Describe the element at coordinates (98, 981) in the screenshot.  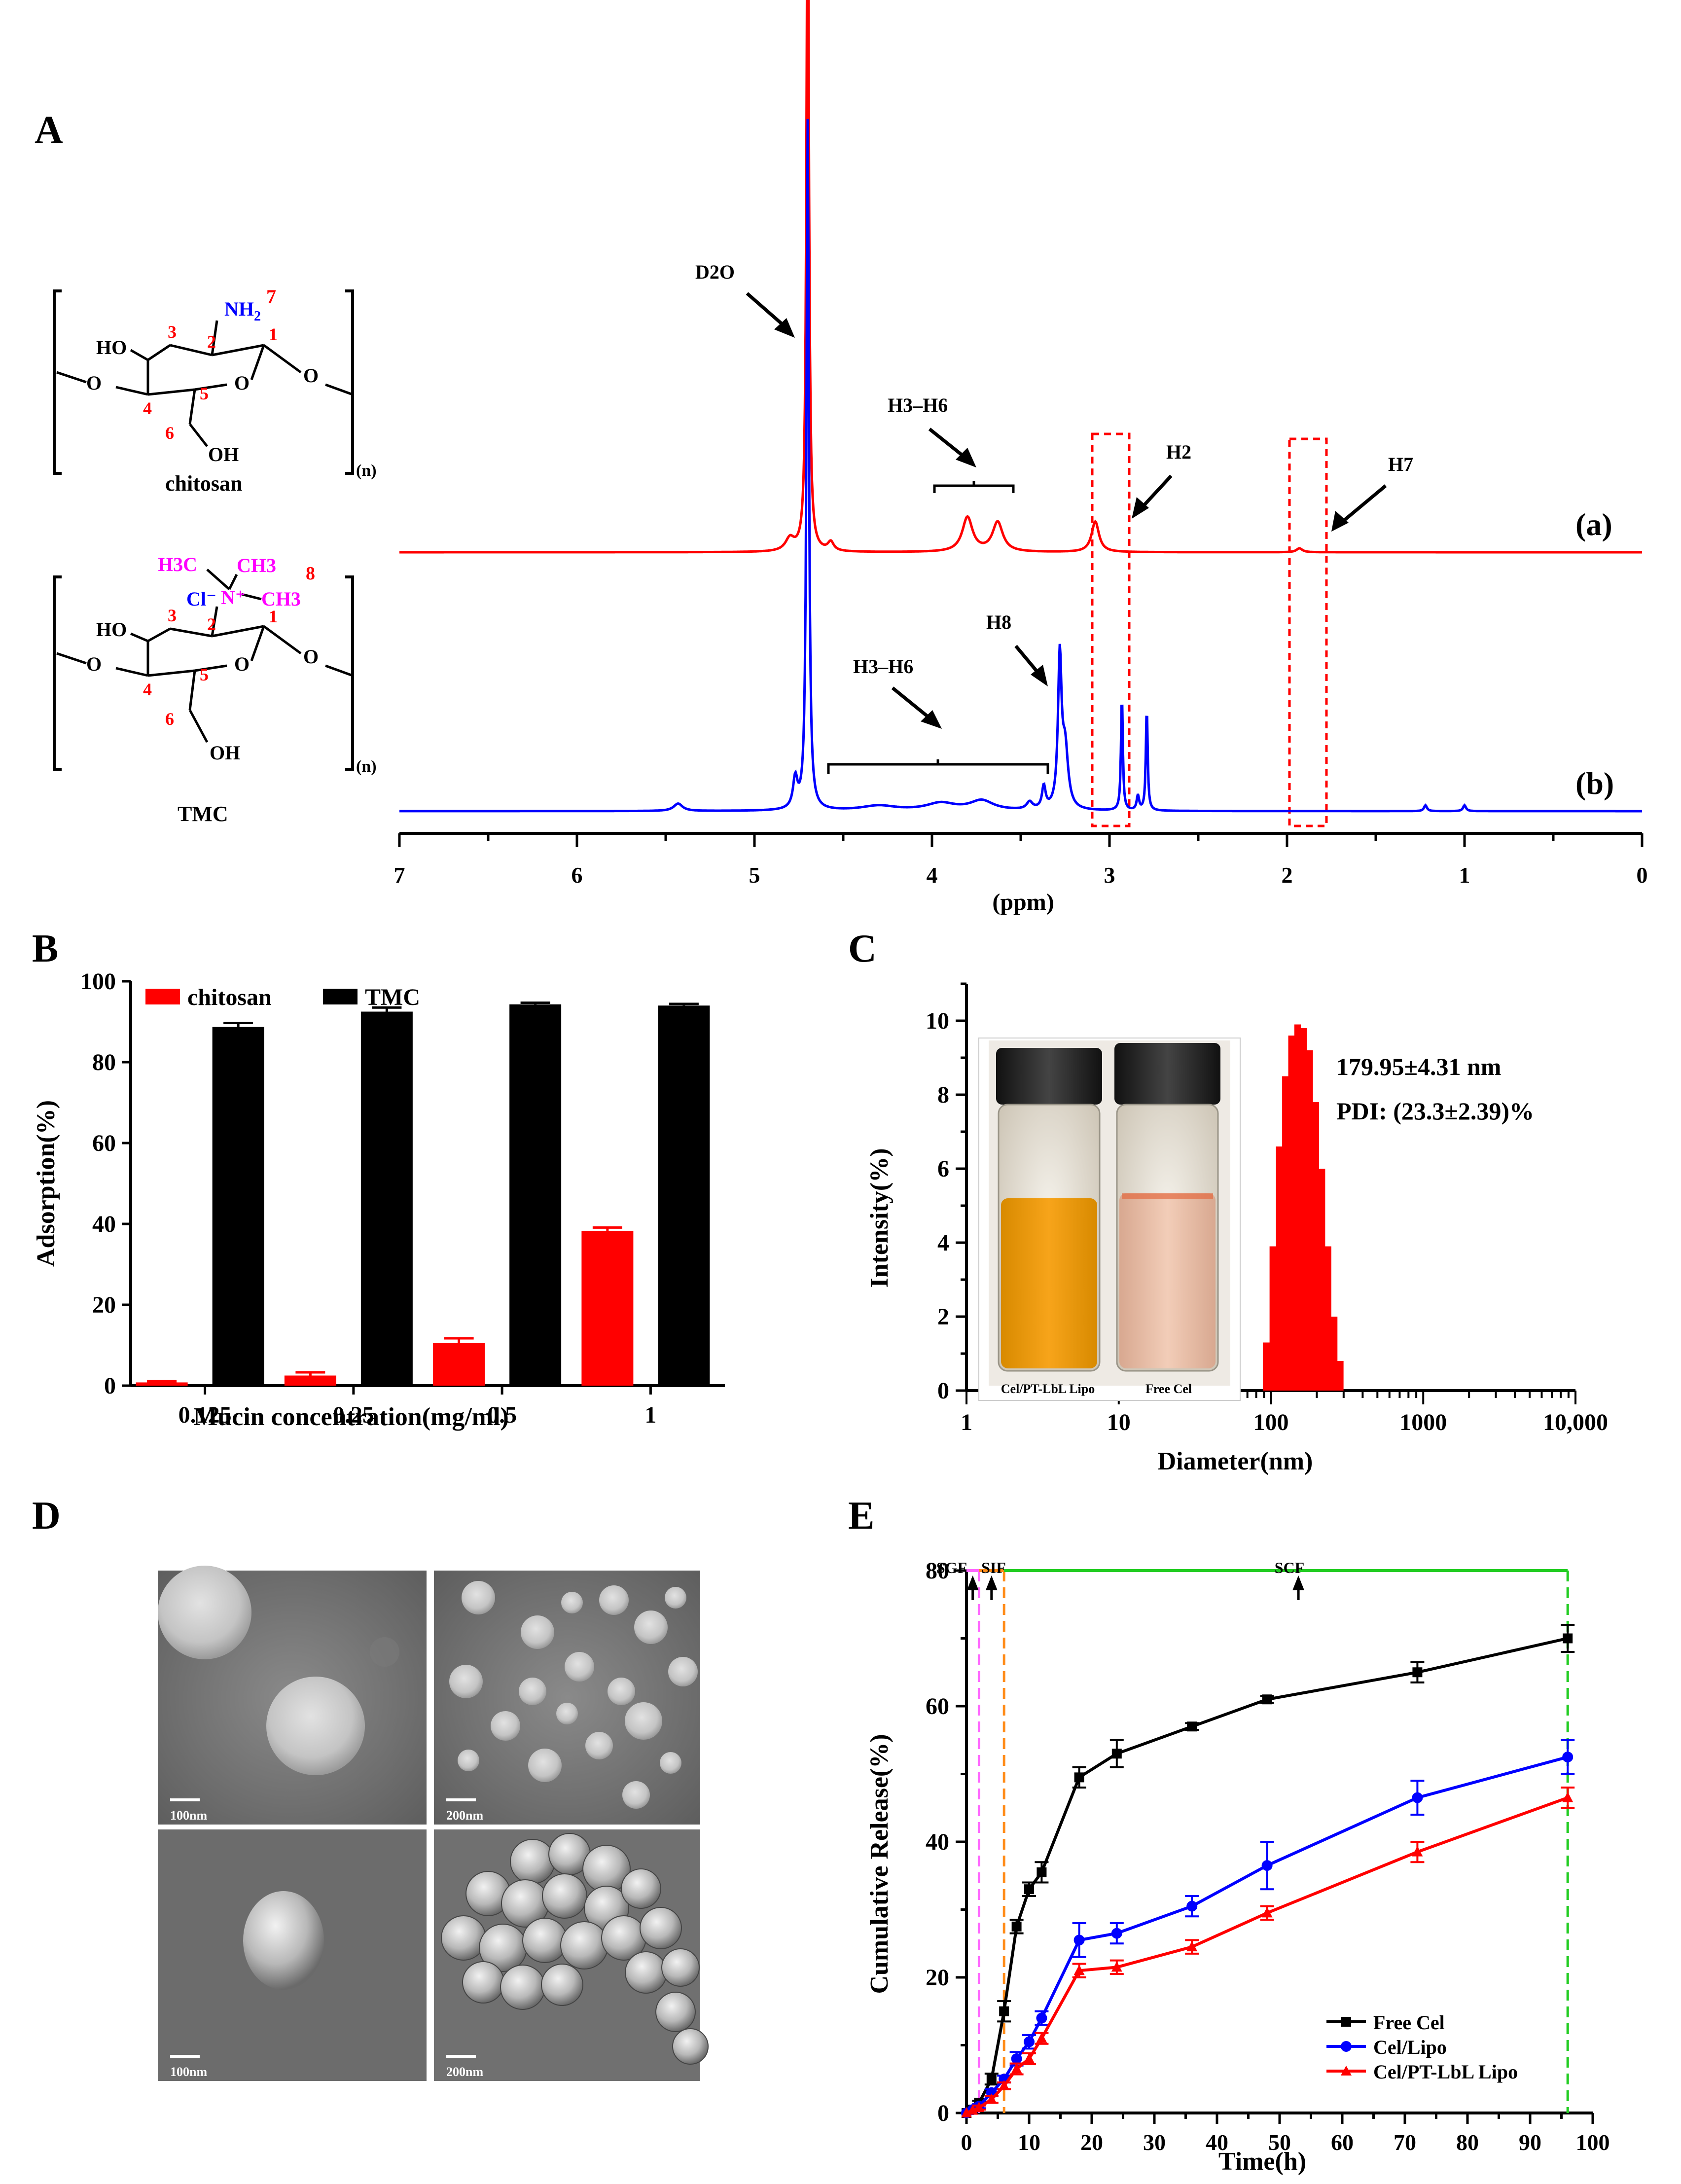
I see `b-y-tick-label: 100` at that location.